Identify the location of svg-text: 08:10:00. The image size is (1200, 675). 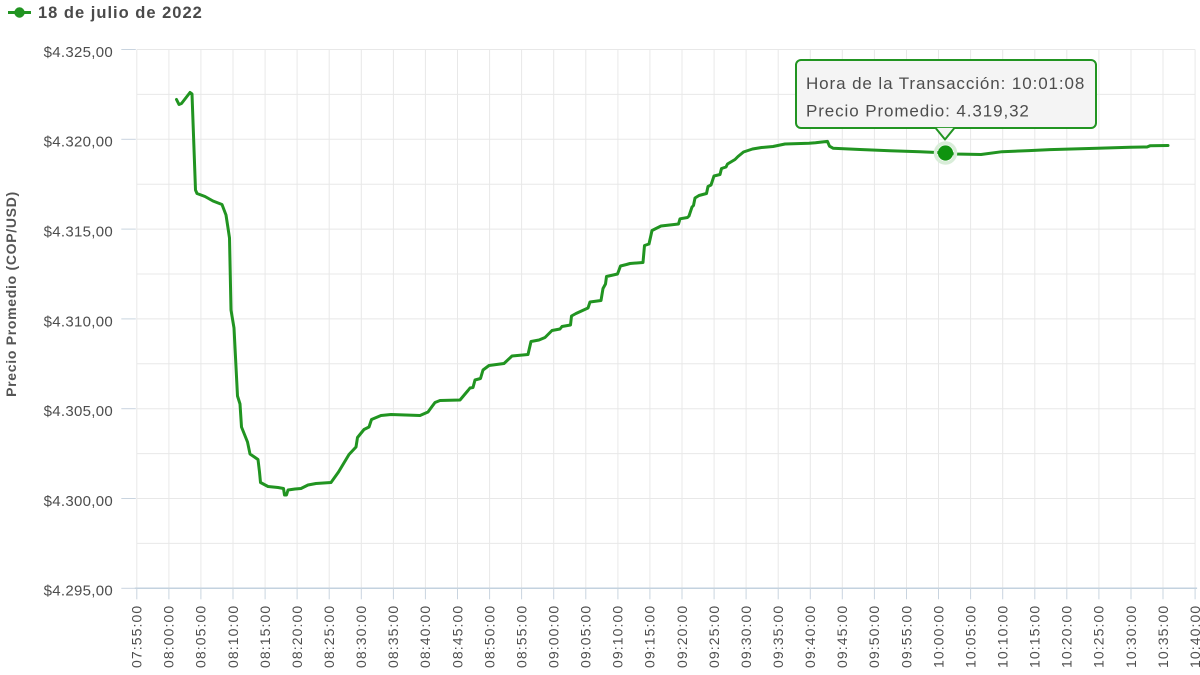
(233, 636).